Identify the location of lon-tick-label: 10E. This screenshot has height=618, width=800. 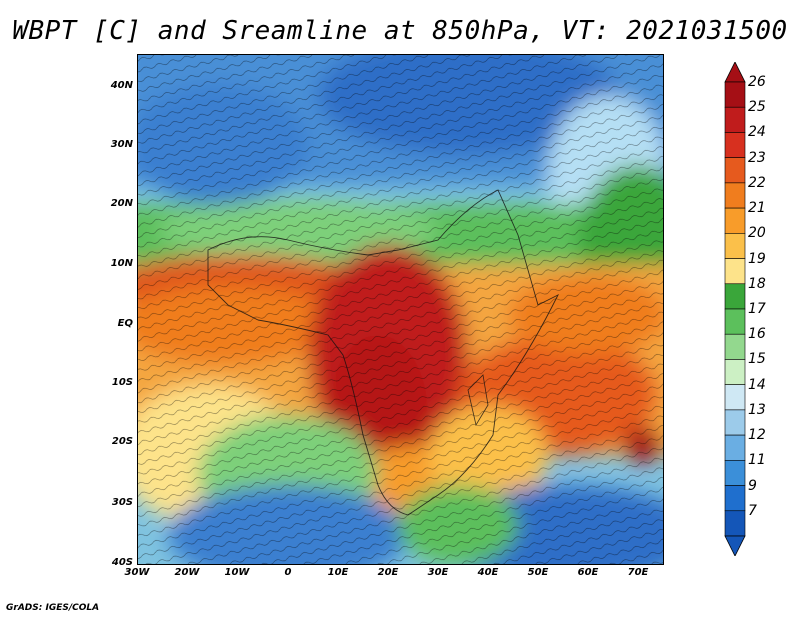
(338, 572).